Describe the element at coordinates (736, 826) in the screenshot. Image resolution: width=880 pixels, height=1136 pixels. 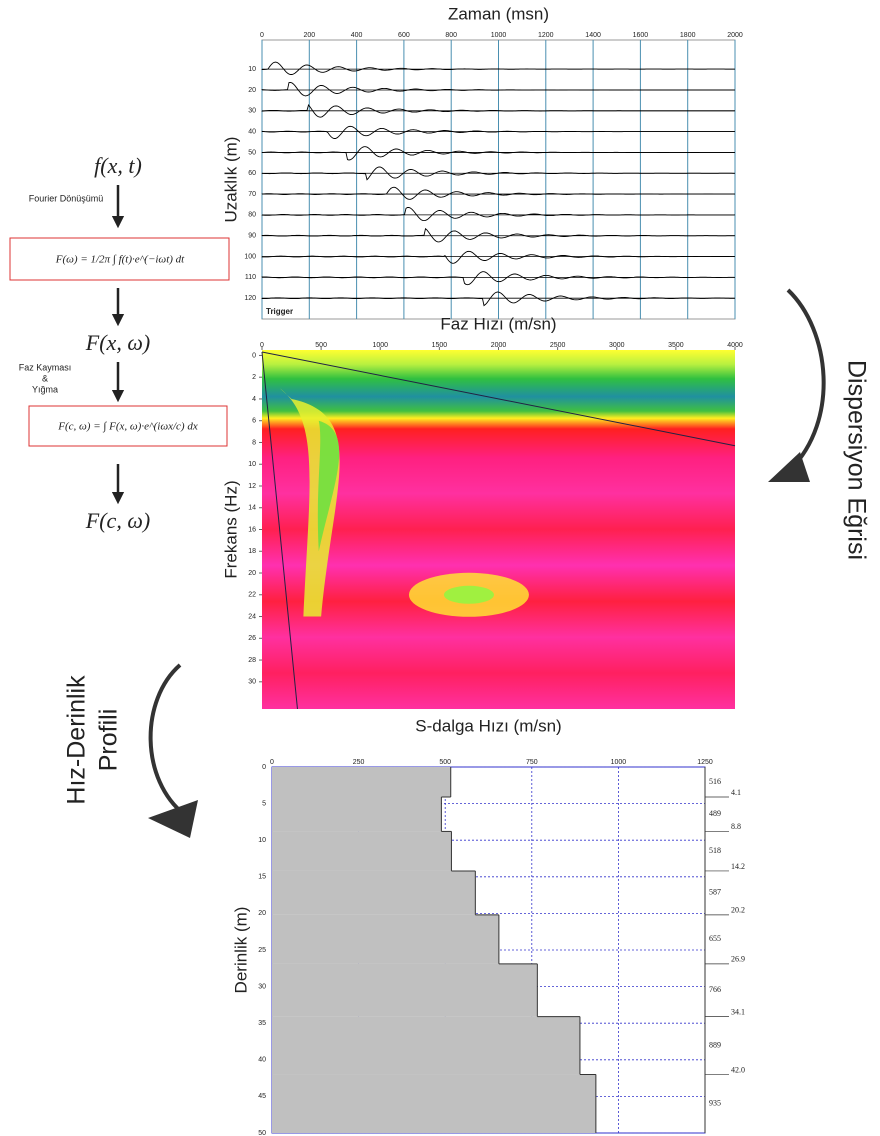
I see `depth-label: 8.8` at that location.